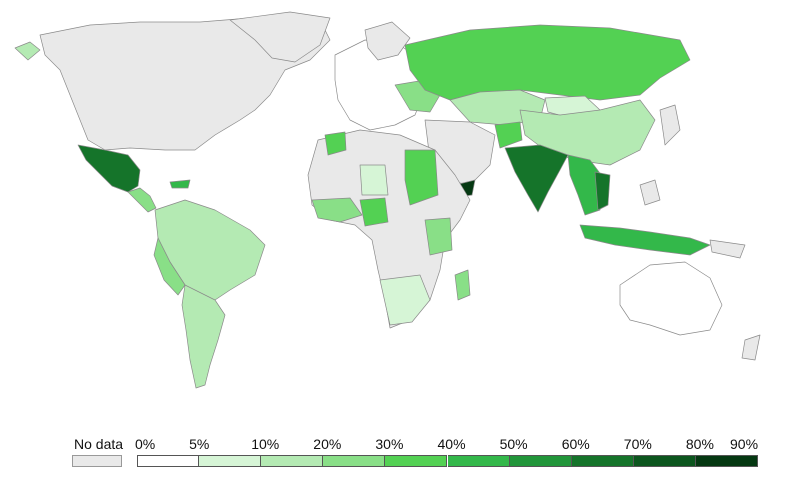 This screenshot has height=482, width=800. What do you see at coordinates (335, 143) in the screenshot?
I see `region-north-africa-west` at bounding box center [335, 143].